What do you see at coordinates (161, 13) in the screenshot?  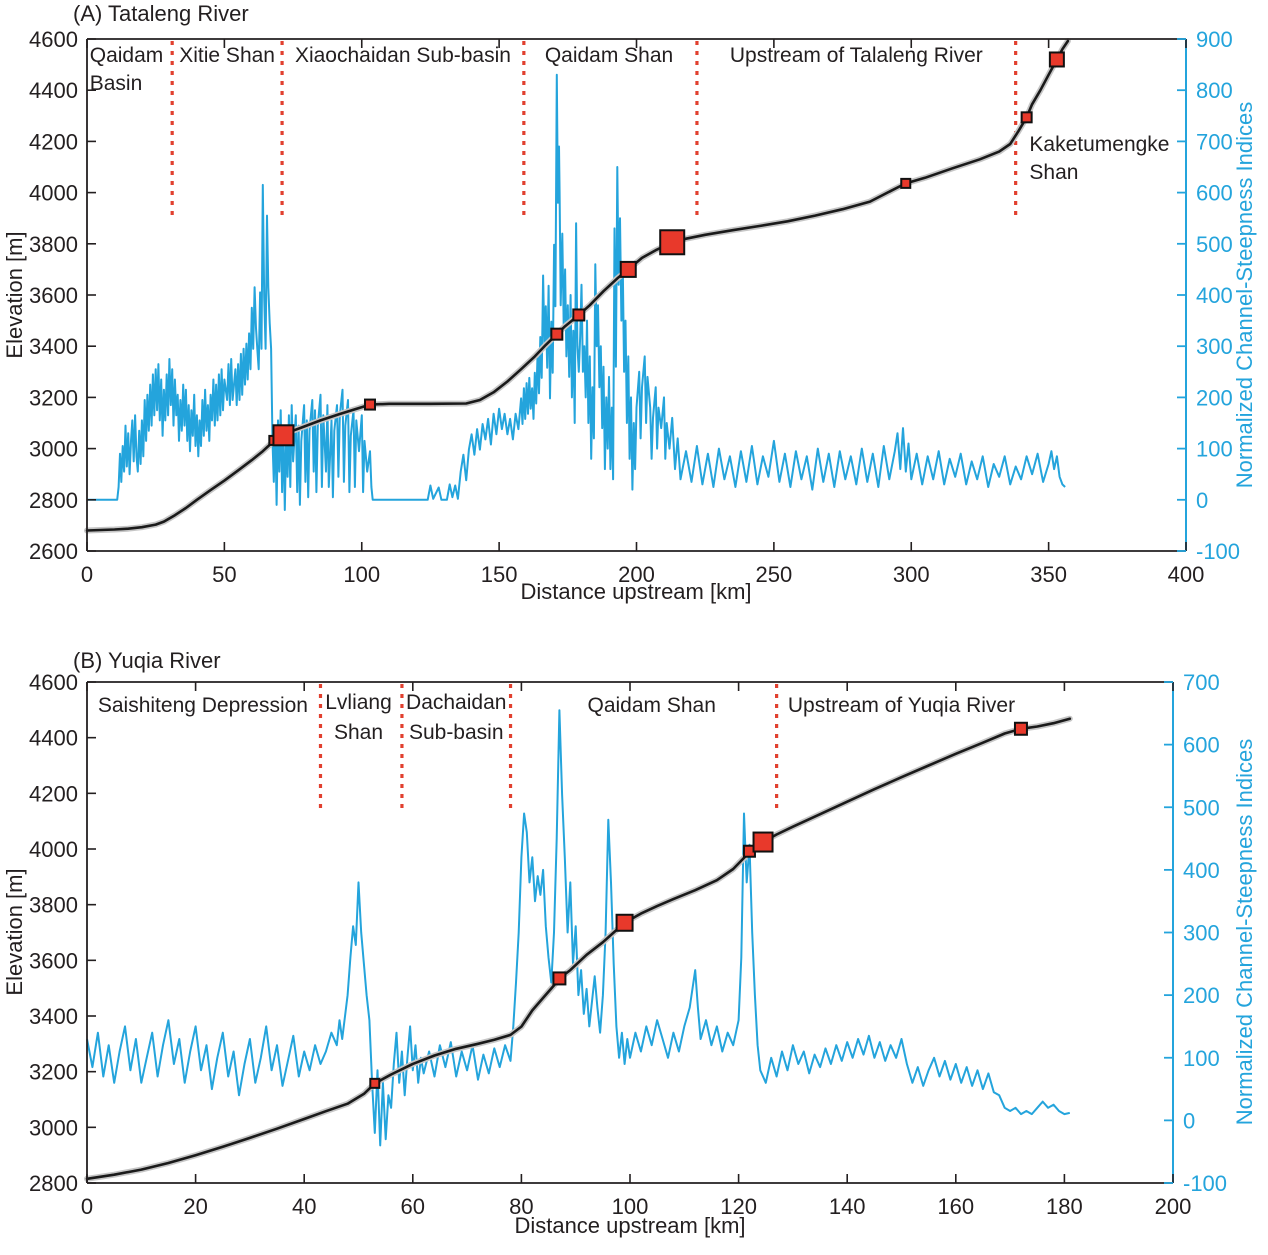 I see `panel-a-title: (A) Tataleng River` at bounding box center [161, 13].